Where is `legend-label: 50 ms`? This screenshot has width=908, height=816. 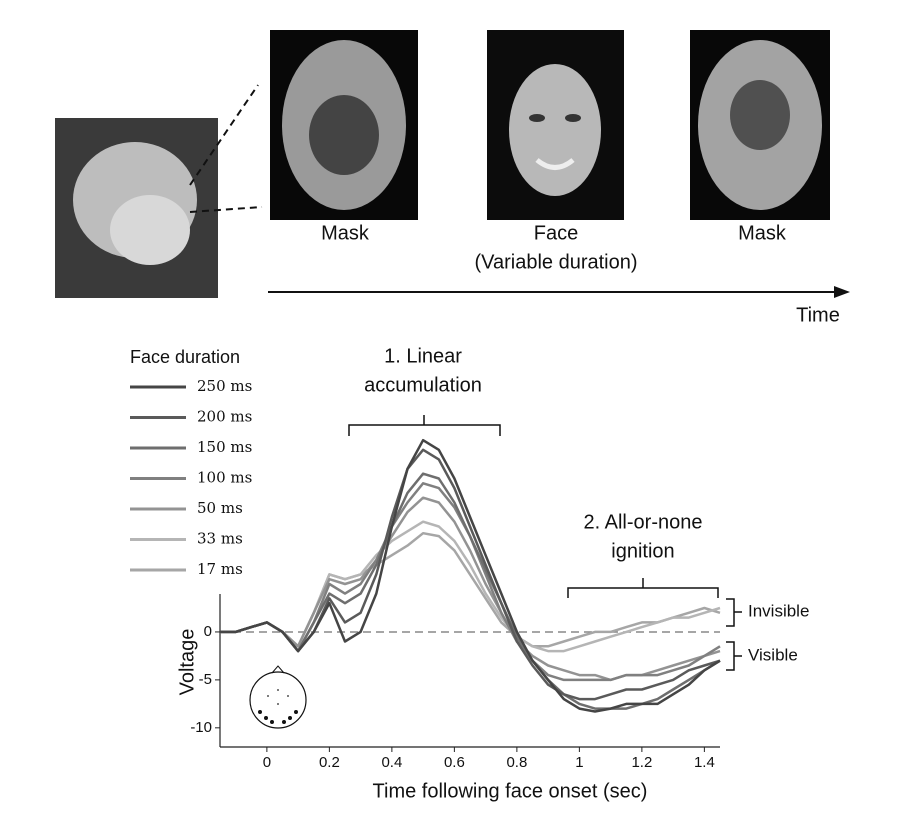
legend-label: 50 ms is located at coordinates (220, 508).